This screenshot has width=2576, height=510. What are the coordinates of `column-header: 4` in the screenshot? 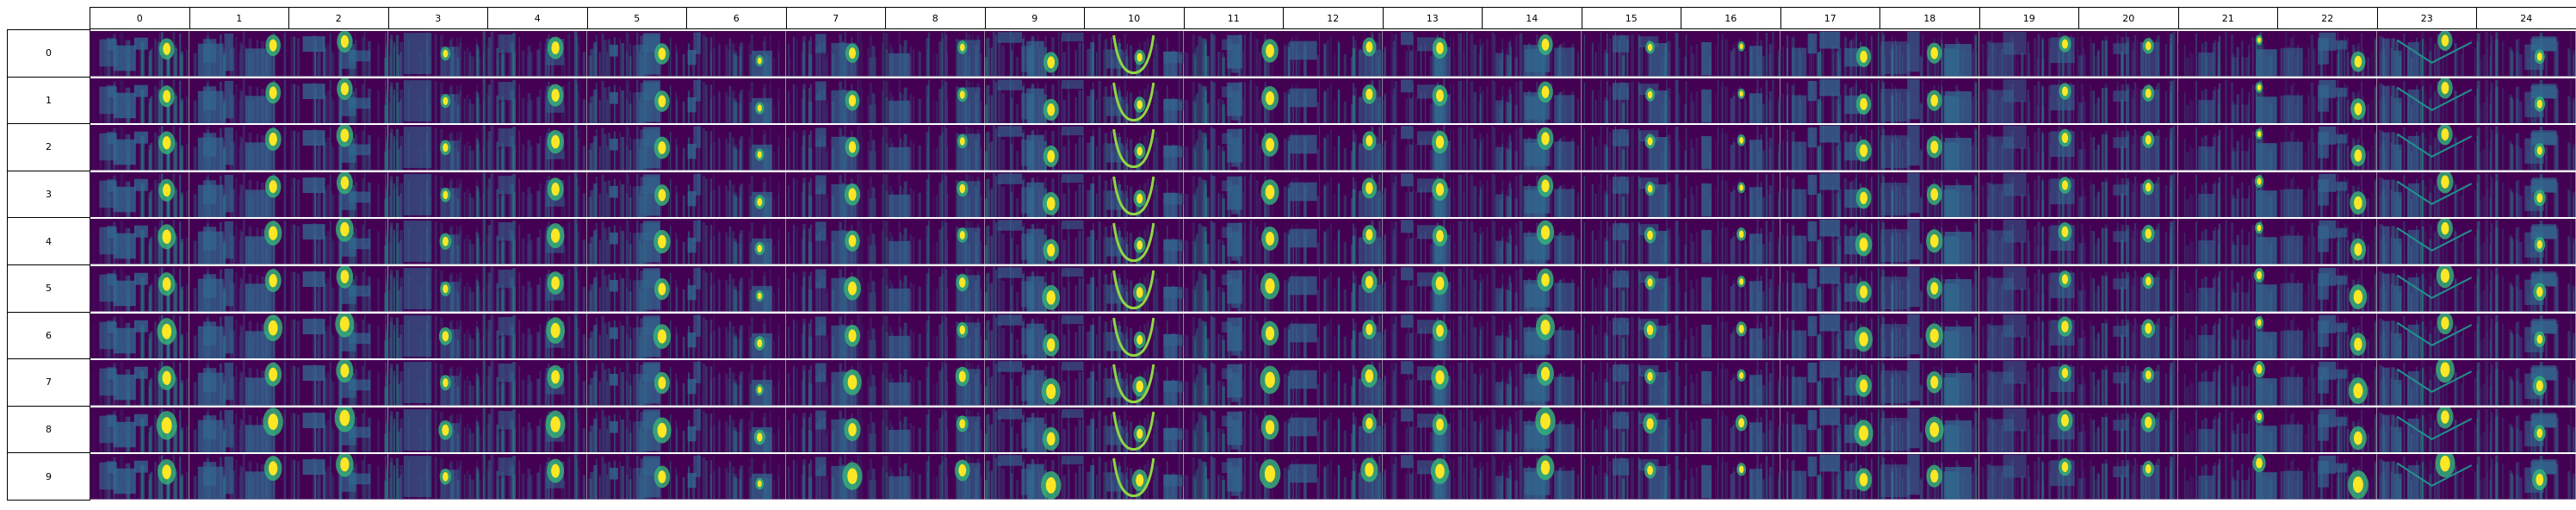 It's located at (537, 18).